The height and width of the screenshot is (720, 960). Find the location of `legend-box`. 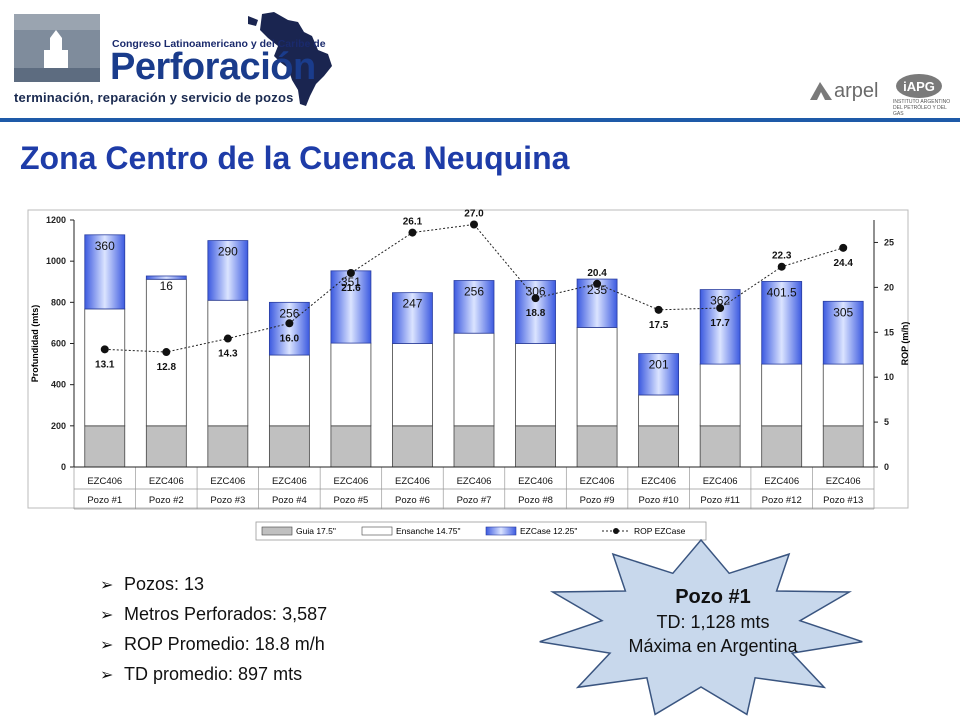

legend-box is located at coordinates (481, 531).